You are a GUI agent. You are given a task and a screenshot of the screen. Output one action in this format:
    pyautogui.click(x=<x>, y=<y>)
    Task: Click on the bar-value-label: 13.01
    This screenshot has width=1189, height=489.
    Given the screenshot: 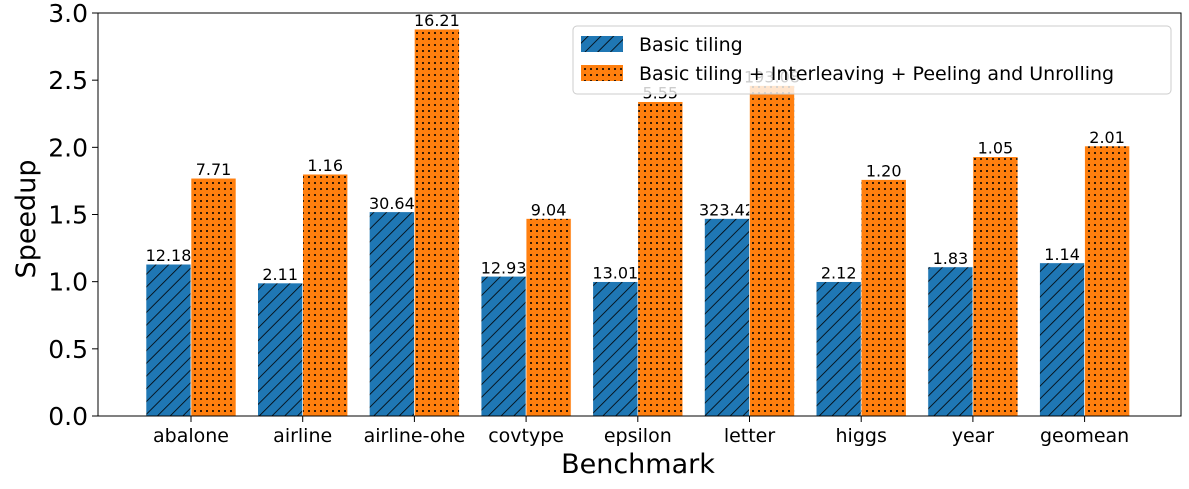 What is the action you would take?
    pyautogui.click(x=615, y=273)
    